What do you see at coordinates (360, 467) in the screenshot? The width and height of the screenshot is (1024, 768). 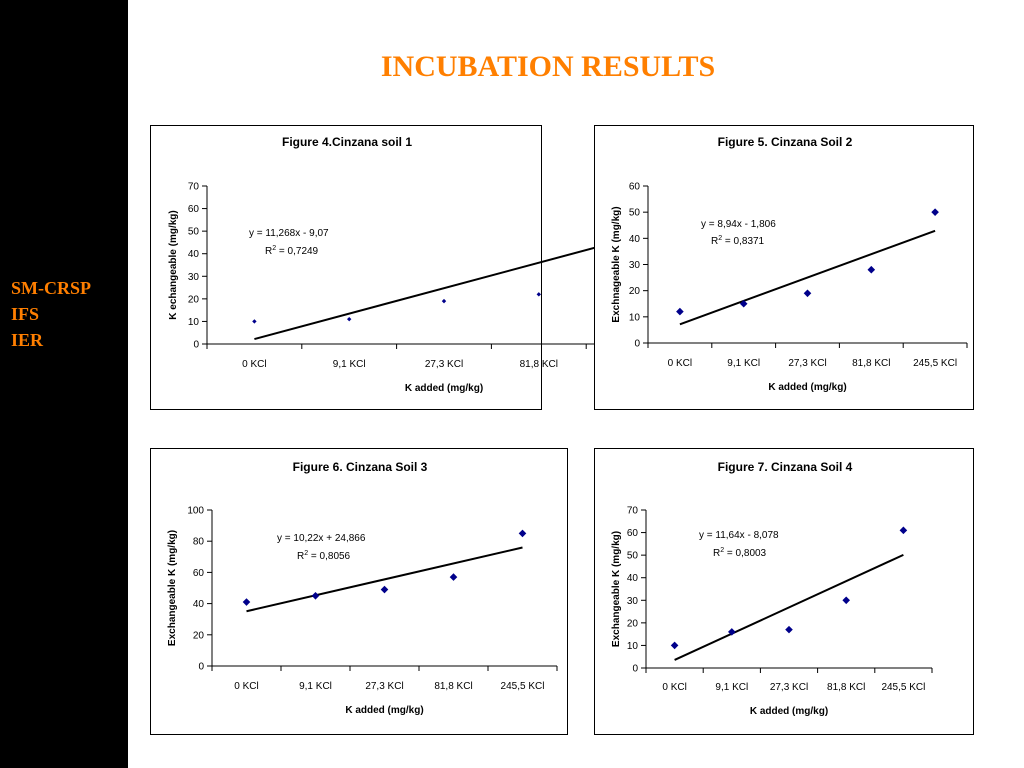 I see `chart-title: Figure 6. Cinzana Soil 3` at bounding box center [360, 467].